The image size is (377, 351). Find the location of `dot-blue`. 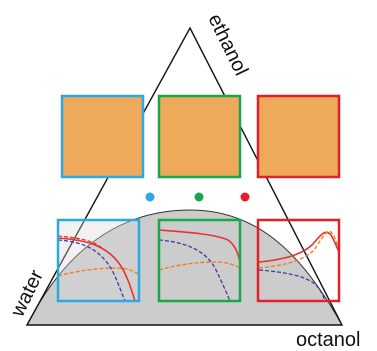

dot-blue is located at coordinates (150, 197).